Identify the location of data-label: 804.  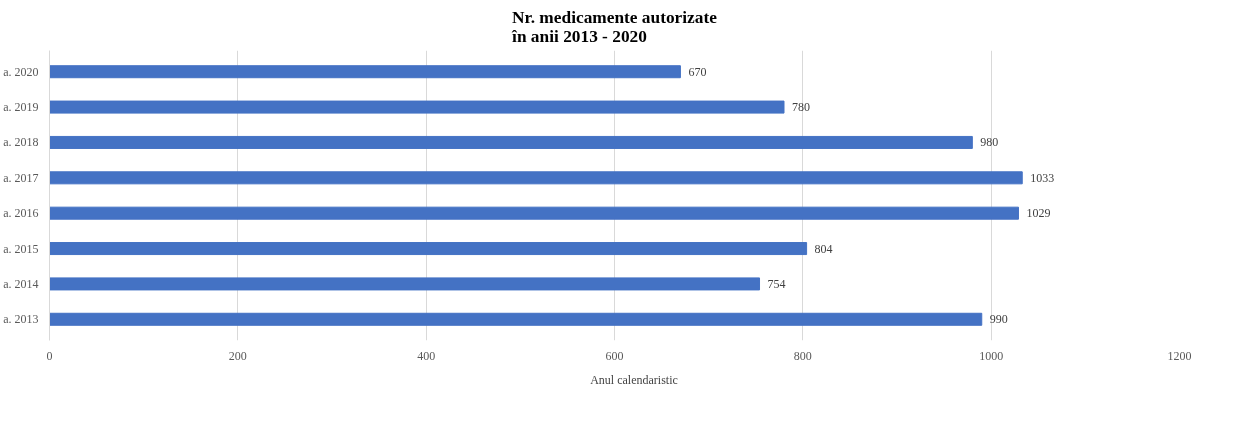
(823, 248).